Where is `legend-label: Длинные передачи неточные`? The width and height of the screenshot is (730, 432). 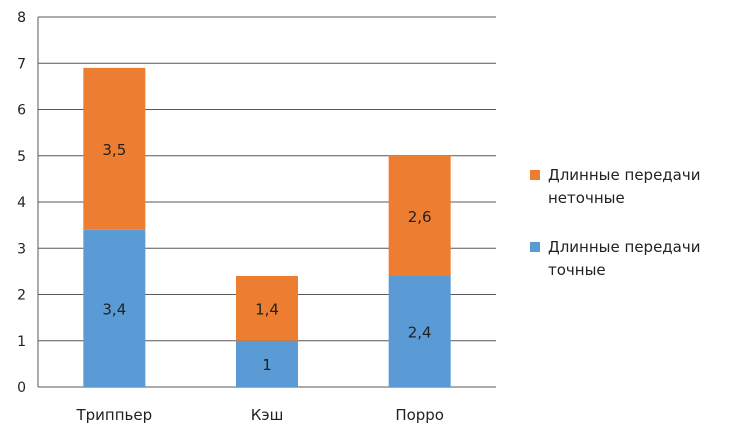 legend-label: Длинные передачи неточные is located at coordinates (624, 186).